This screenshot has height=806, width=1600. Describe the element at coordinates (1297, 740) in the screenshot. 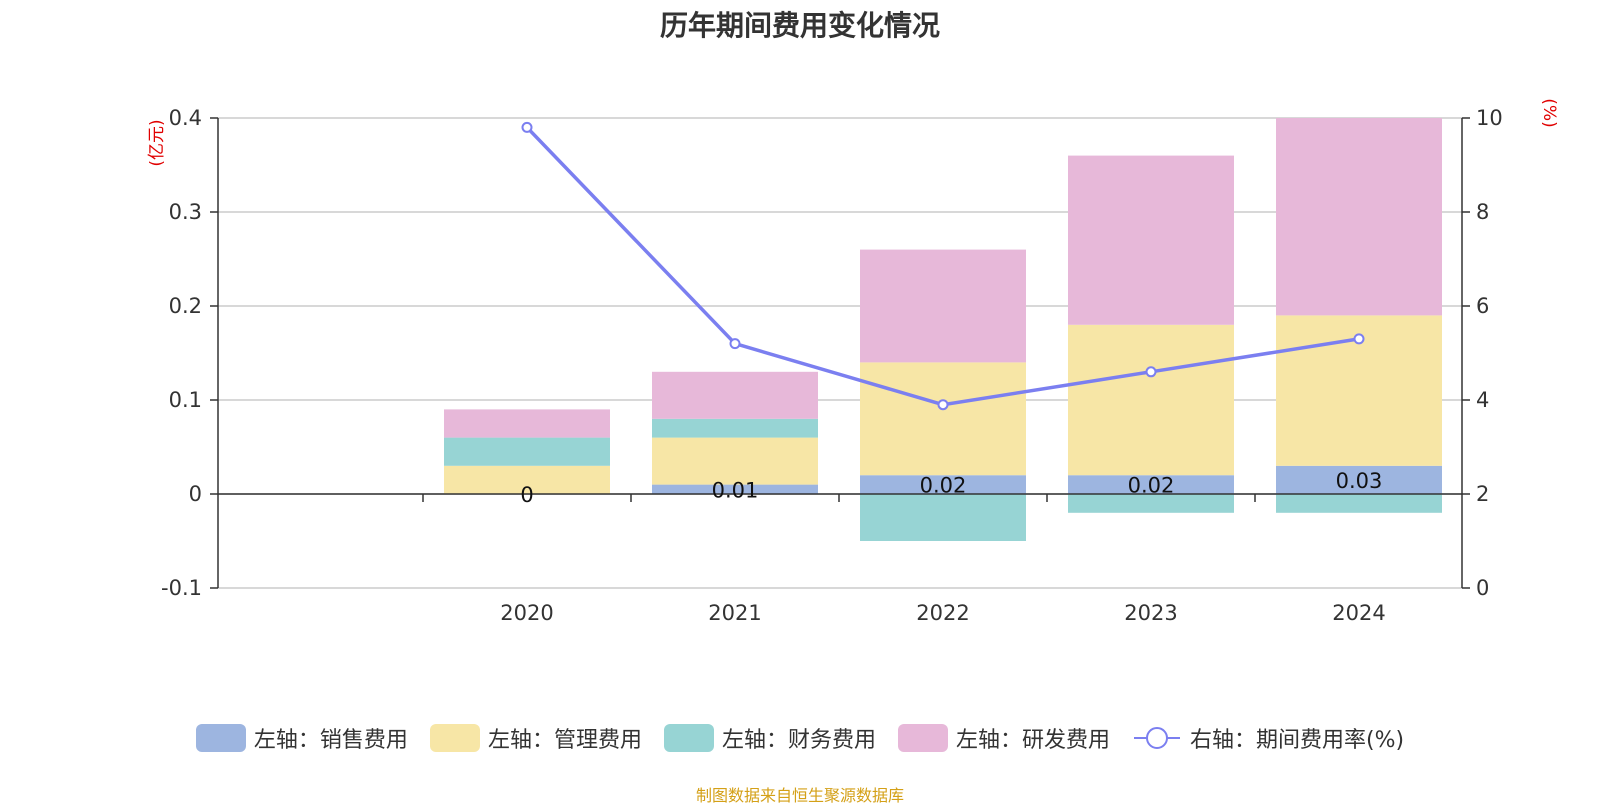

I see `legend-label-expense-rate: 右轴：期间费用率(%)` at that location.